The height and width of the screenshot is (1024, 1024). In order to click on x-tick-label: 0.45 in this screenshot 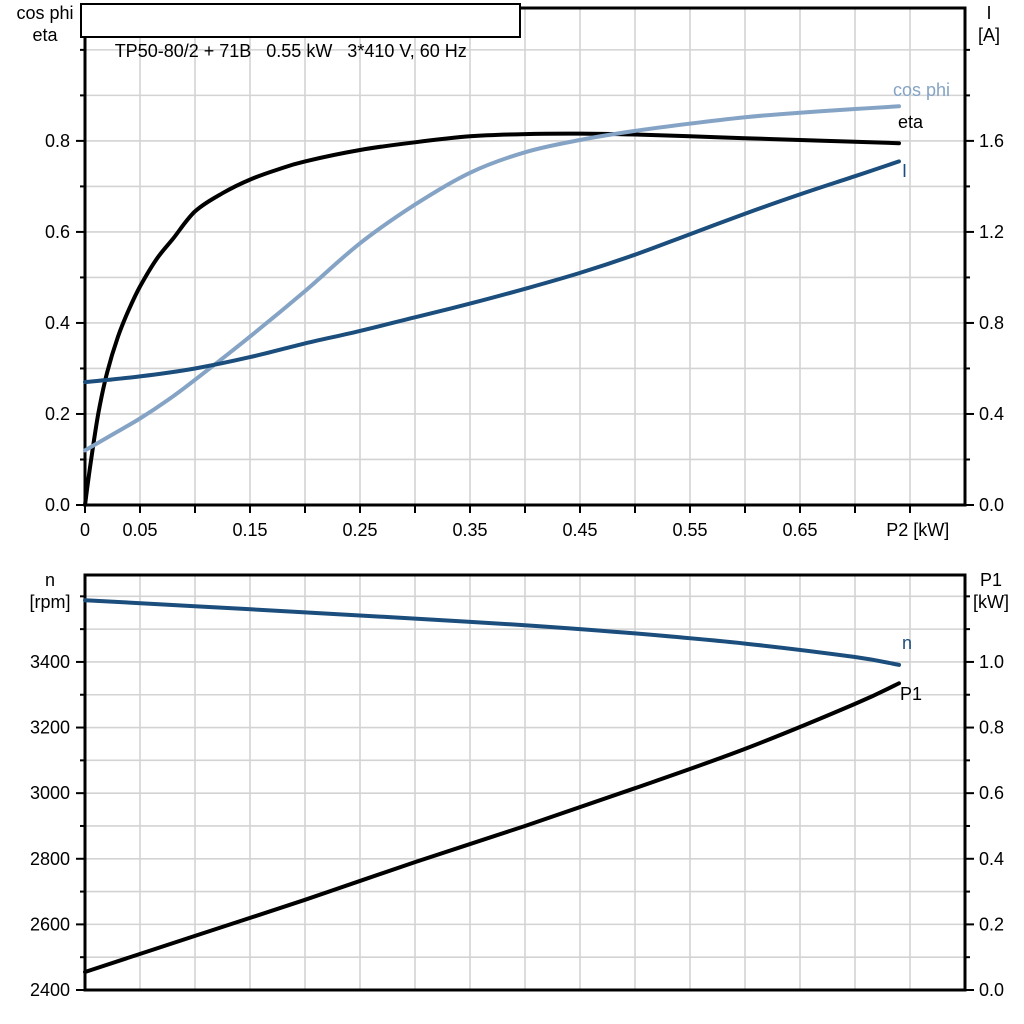, I will do `click(579, 530)`.